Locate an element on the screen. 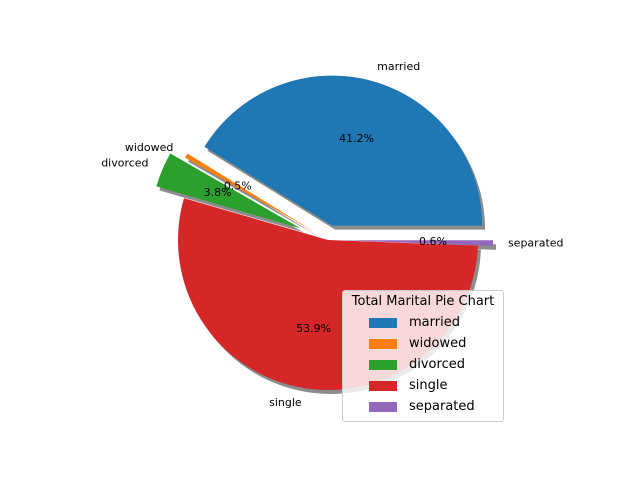 The image size is (640, 480). slice-category-label: married is located at coordinates (398, 66).